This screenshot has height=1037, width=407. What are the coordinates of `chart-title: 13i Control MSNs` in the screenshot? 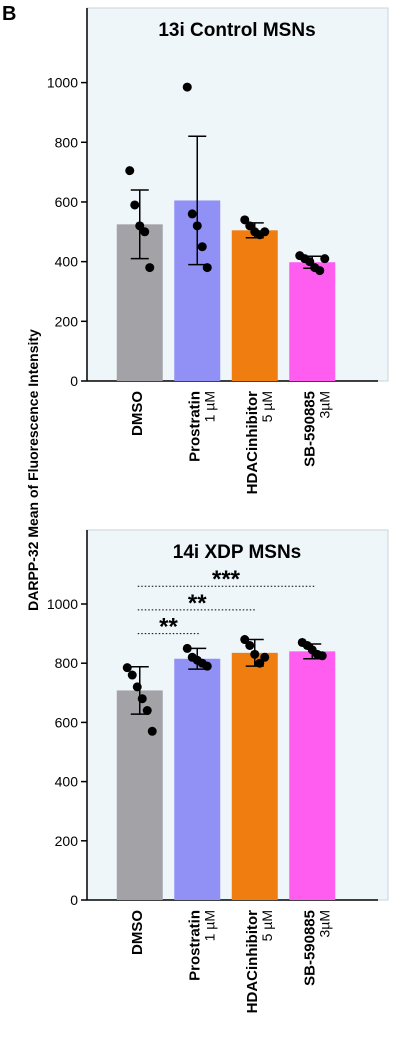 It's located at (236, 30).